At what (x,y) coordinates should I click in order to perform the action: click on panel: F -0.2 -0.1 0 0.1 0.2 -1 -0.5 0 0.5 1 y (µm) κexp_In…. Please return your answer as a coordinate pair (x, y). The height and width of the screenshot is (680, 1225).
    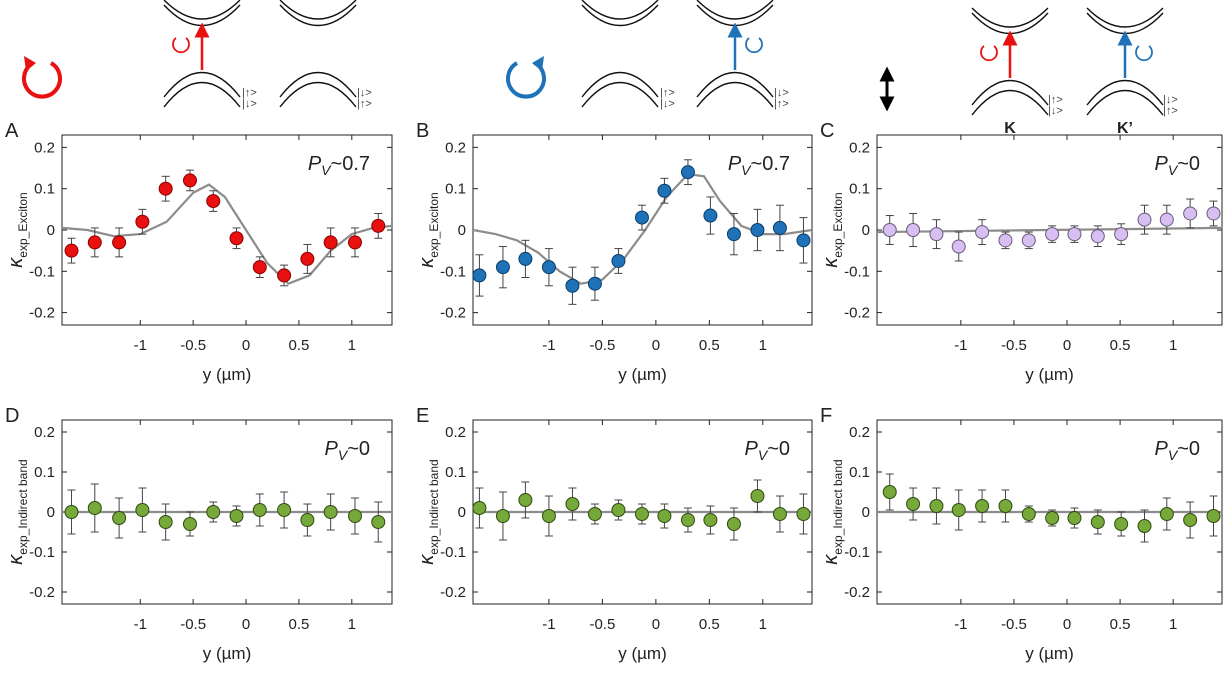
    Looking at the image, I should click on (1021, 534).